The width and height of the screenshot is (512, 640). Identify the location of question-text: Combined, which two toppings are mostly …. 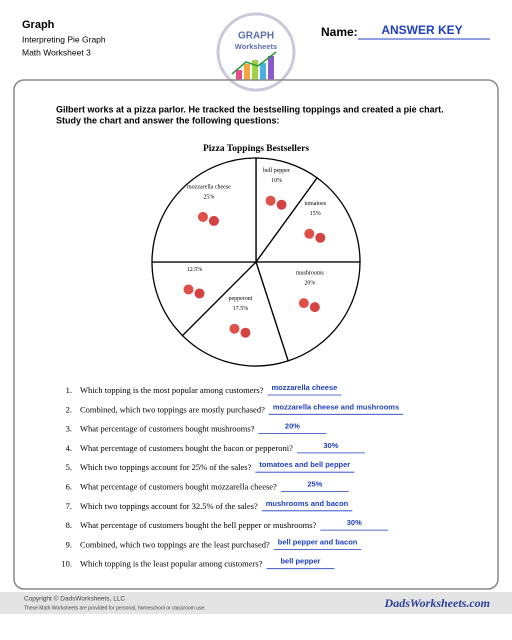
(172, 409).